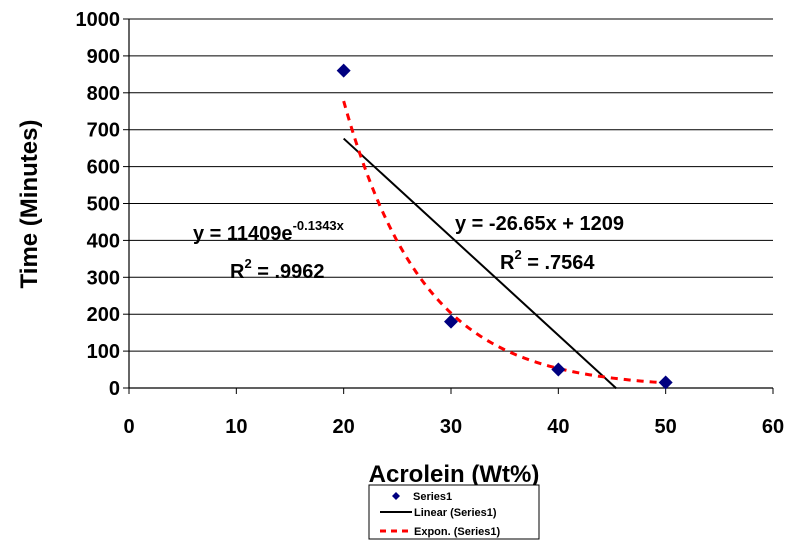 Image resolution: width=794 pixels, height=540 pixels. What do you see at coordinates (103, 241) in the screenshot?
I see `y-tick-label: 400` at bounding box center [103, 241].